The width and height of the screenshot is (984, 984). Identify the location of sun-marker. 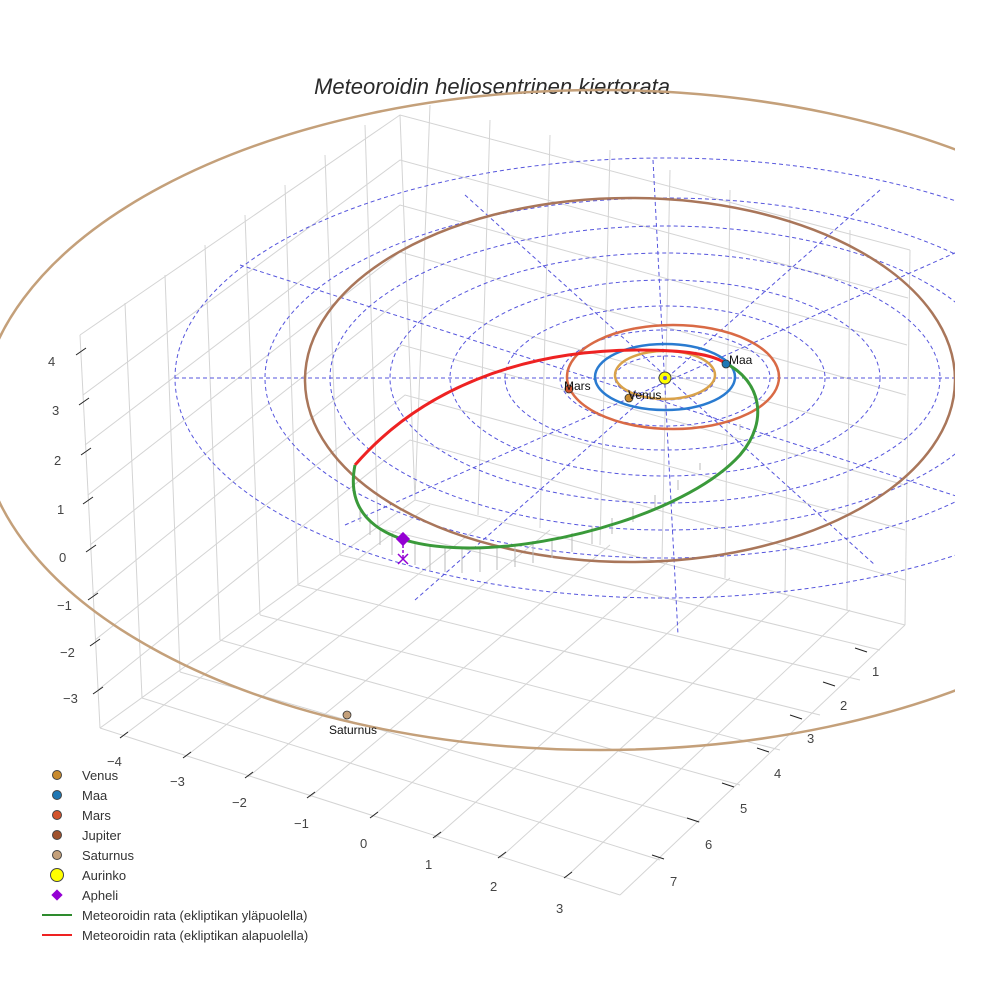
(665, 378).